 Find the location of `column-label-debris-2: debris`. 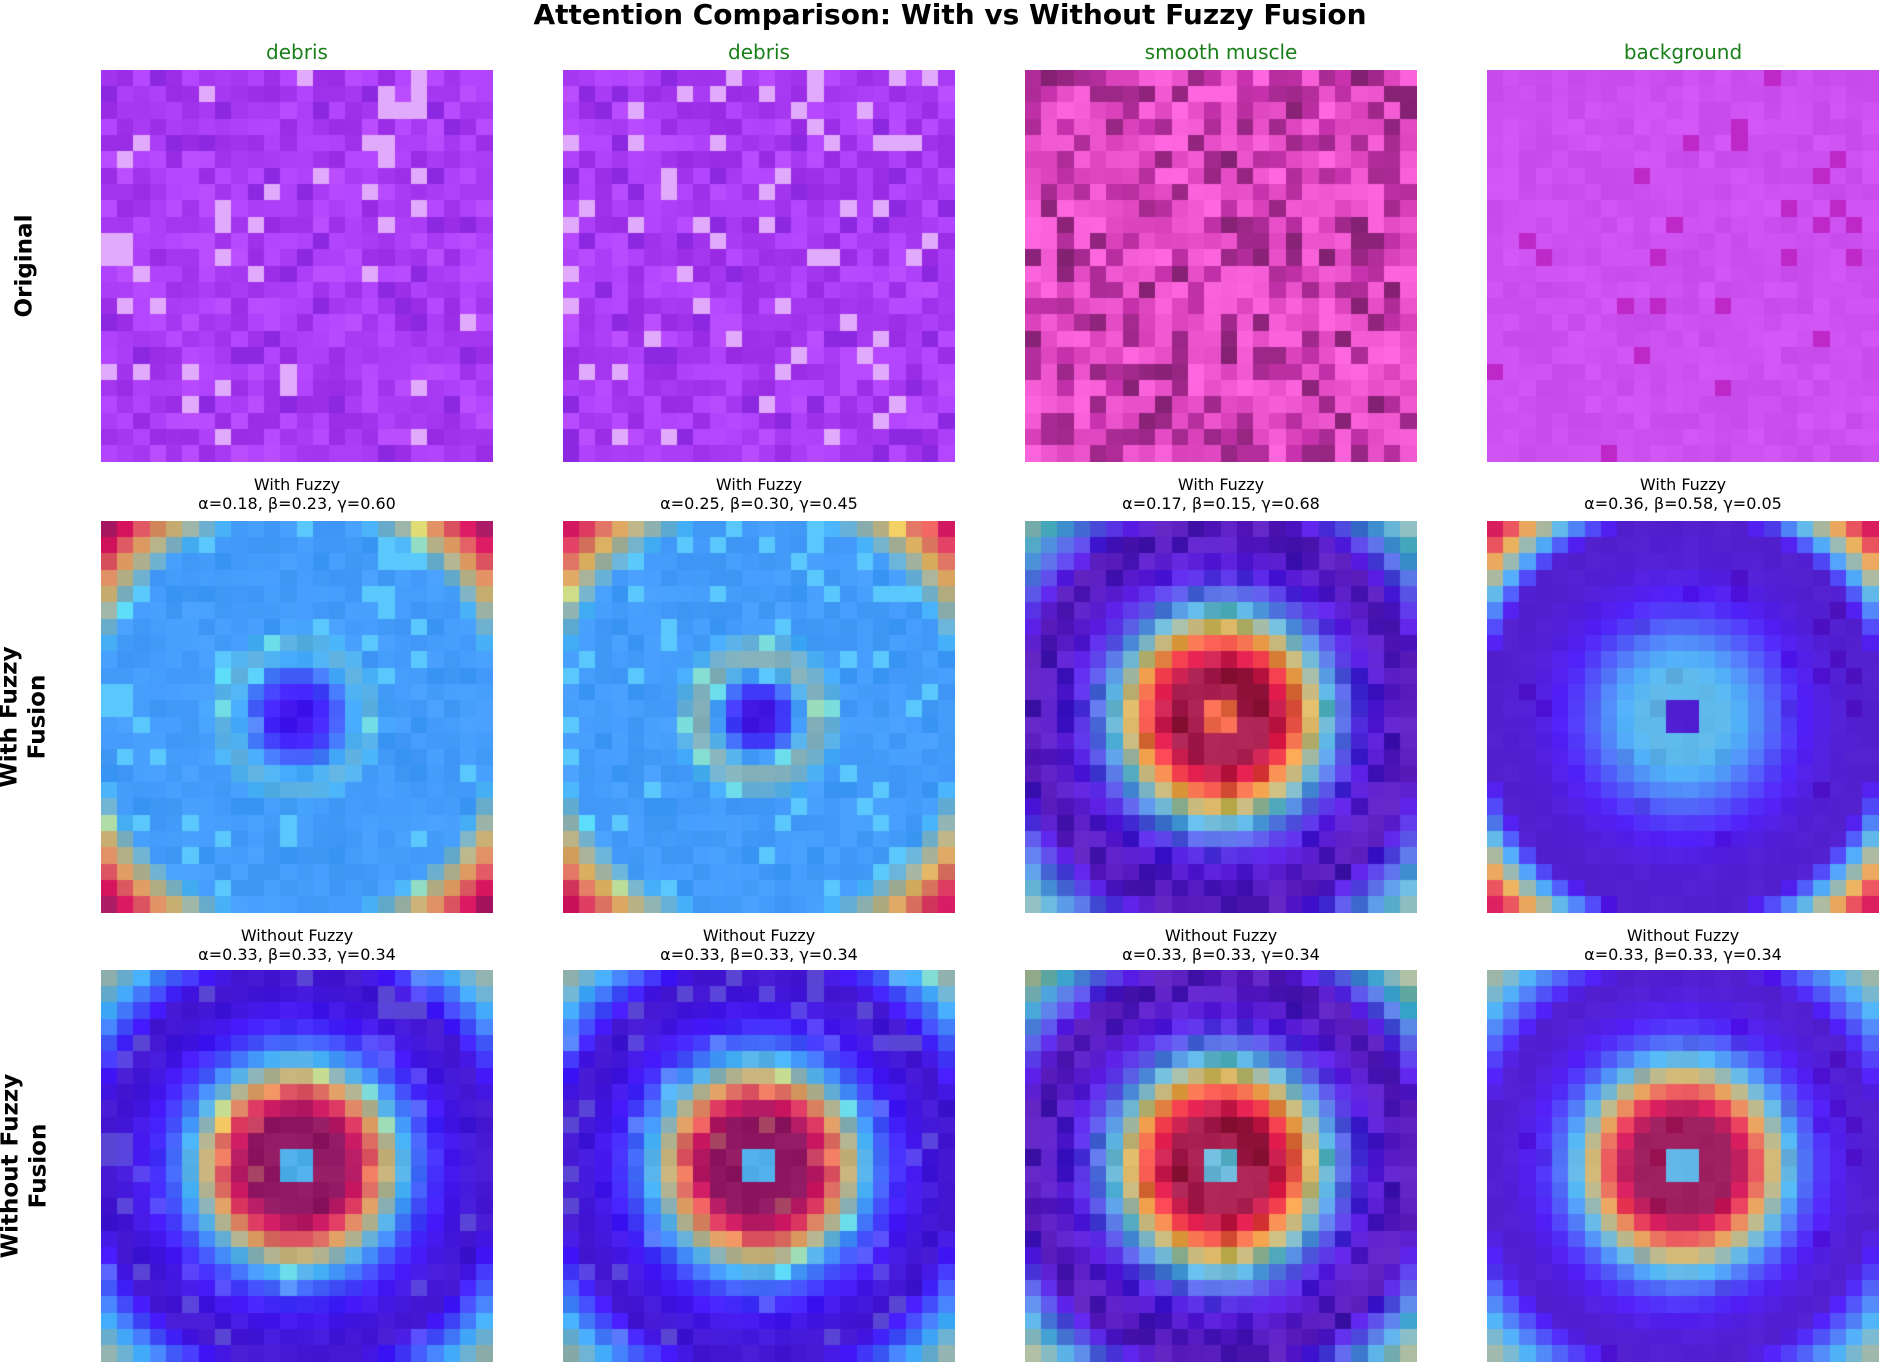

column-label-debris-2: debris is located at coordinates (759, 52).